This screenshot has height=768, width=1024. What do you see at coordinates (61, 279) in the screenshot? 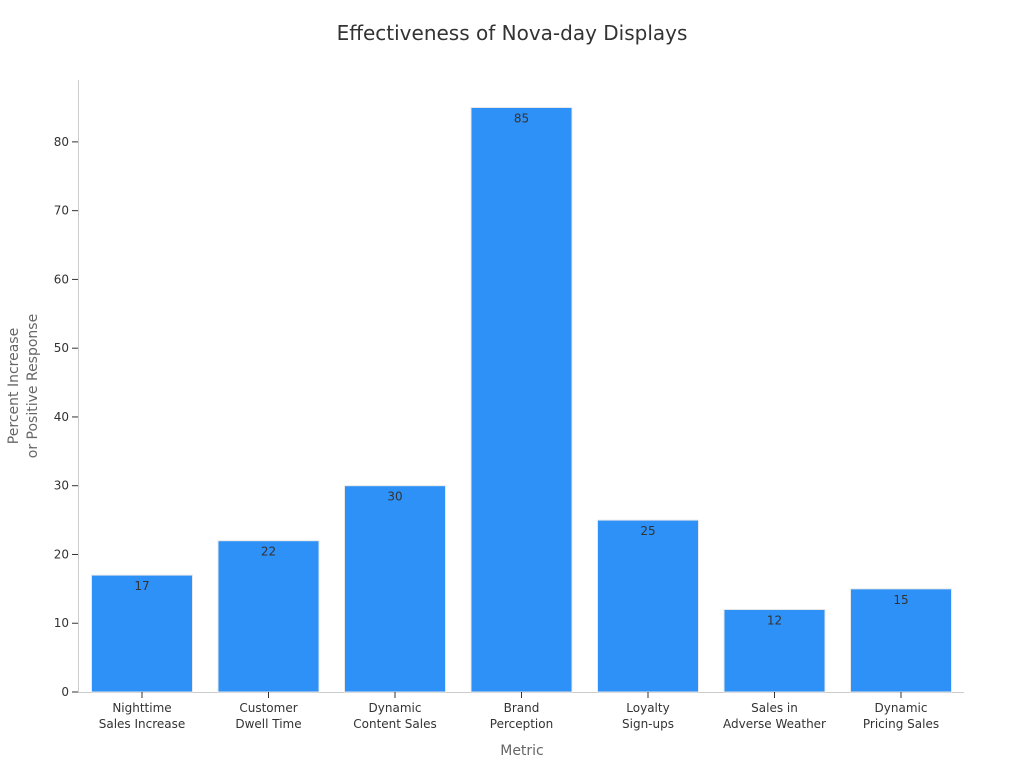
I see `y-tick-label: 60` at bounding box center [61, 279].